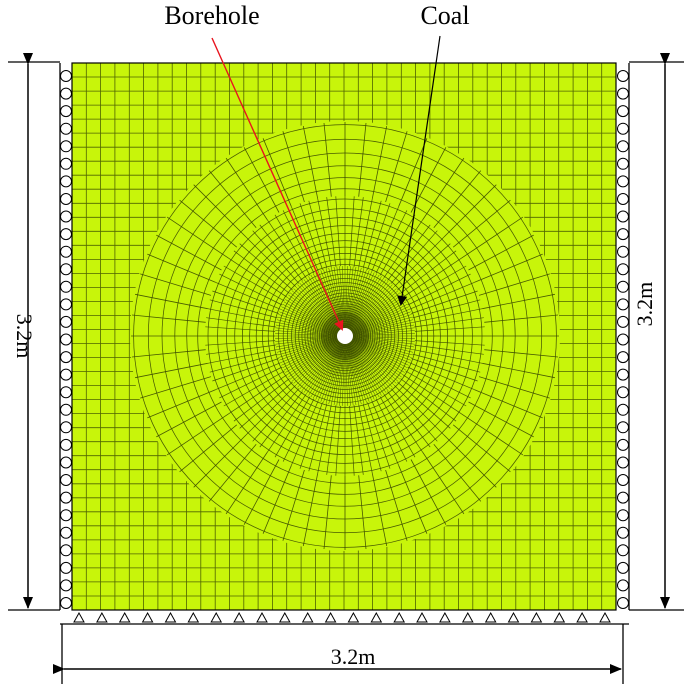 This screenshot has height=686, width=685. What do you see at coordinates (419, 170) in the screenshot?
I see `coal-arrow` at bounding box center [419, 170].